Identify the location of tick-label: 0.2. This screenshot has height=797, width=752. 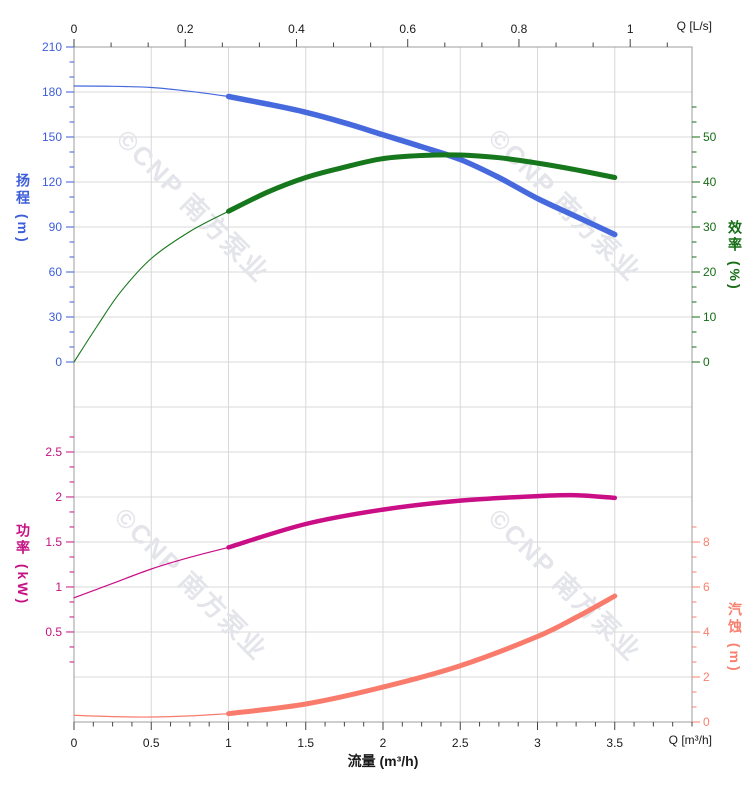
(185, 29).